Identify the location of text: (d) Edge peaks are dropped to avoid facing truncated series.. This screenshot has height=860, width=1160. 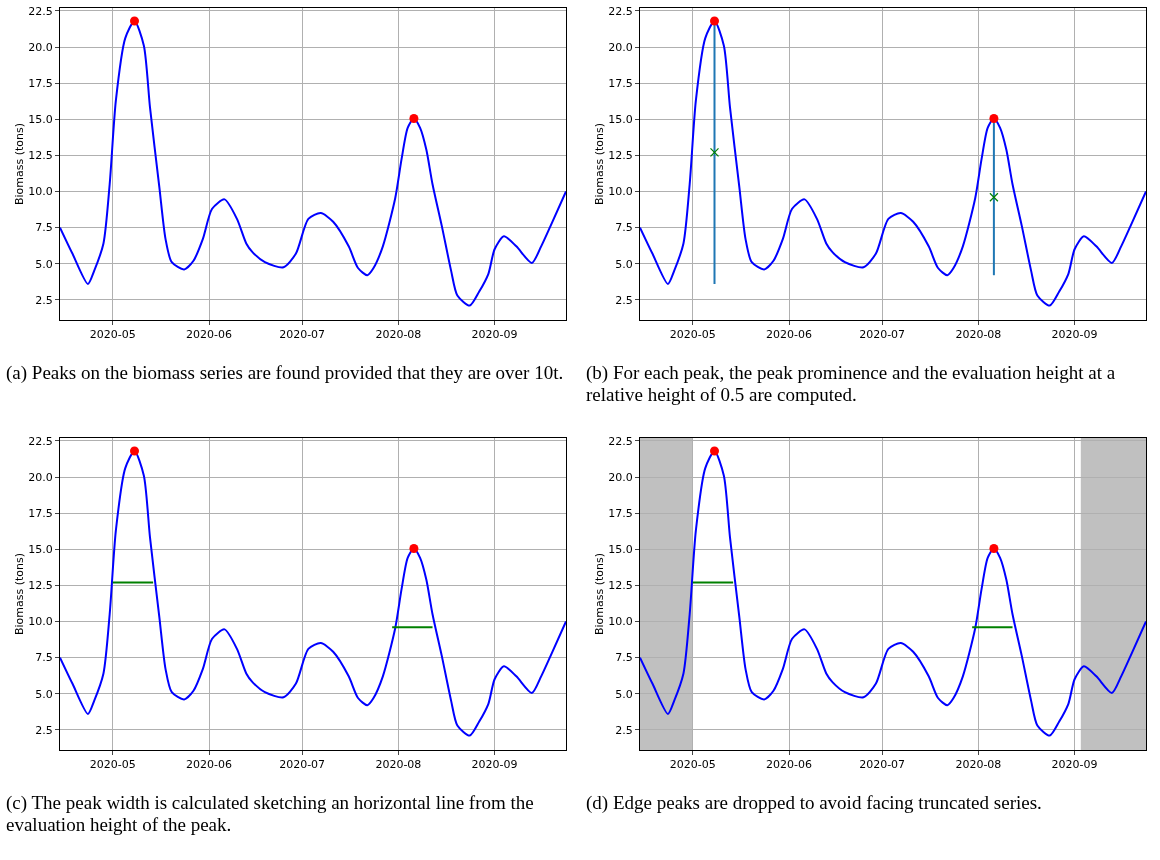
(814, 803).